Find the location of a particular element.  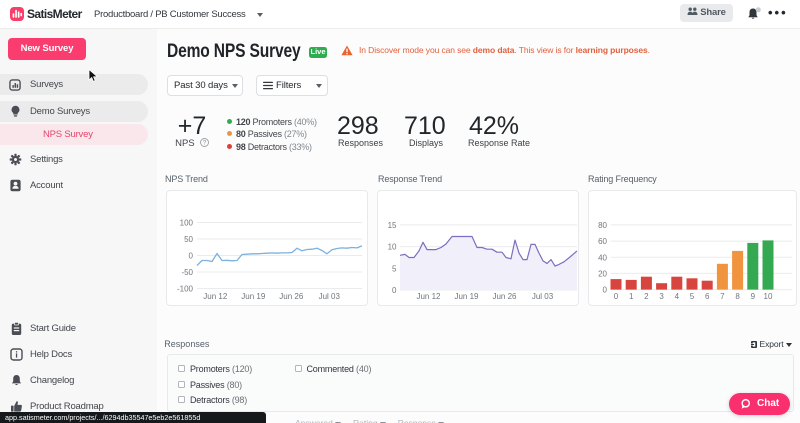

svg-text: 4 is located at coordinates (677, 296).